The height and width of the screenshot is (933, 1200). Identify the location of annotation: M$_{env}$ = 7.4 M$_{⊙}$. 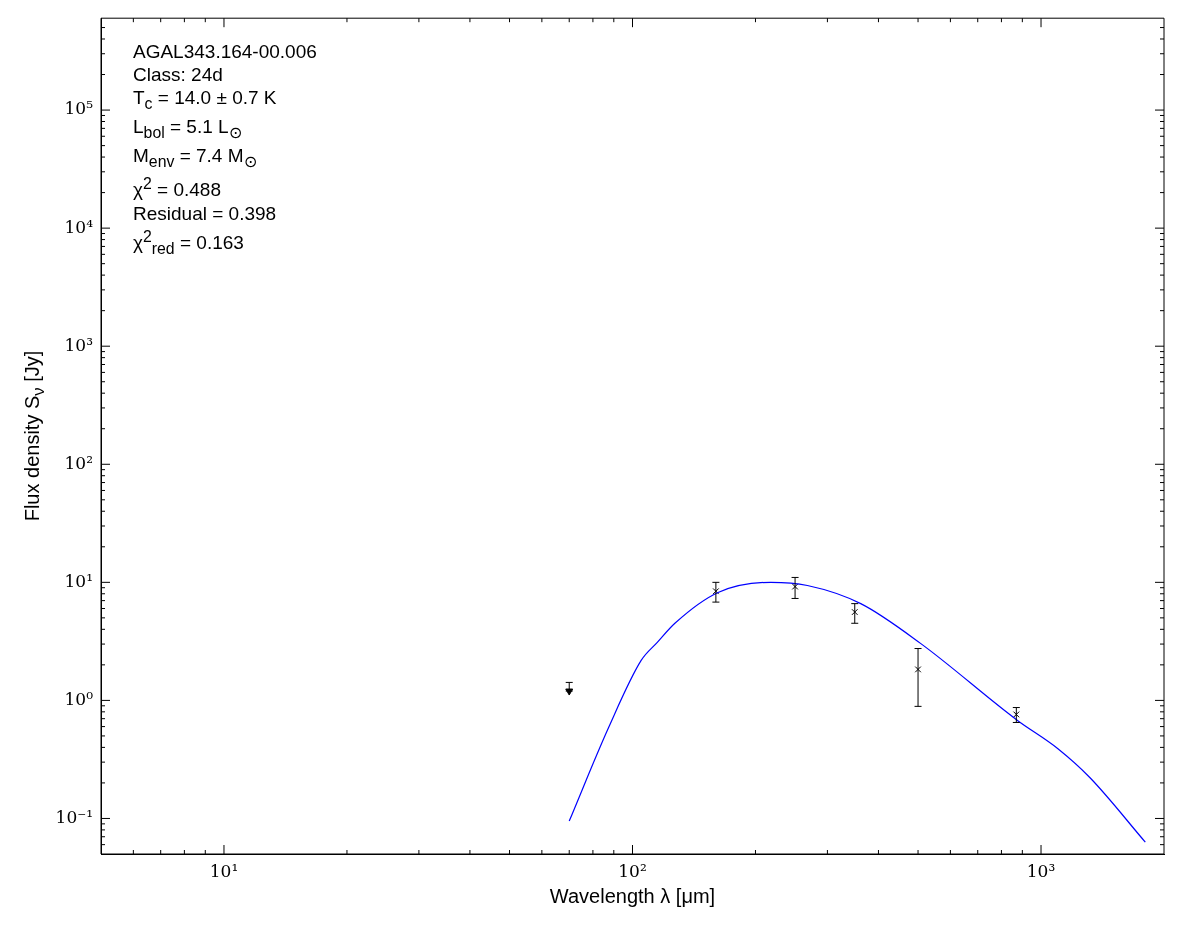
(195, 157).